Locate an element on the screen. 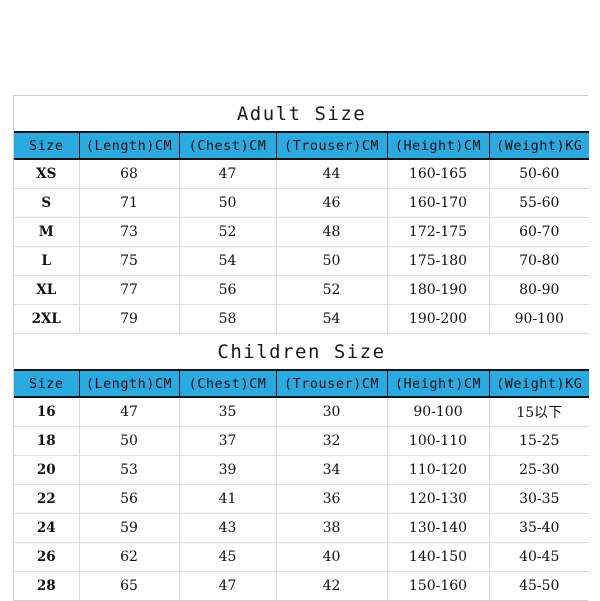 This screenshot has width=600, height=601. table-row: 20 53 39 34 110-120 25-30 is located at coordinates (302, 470).